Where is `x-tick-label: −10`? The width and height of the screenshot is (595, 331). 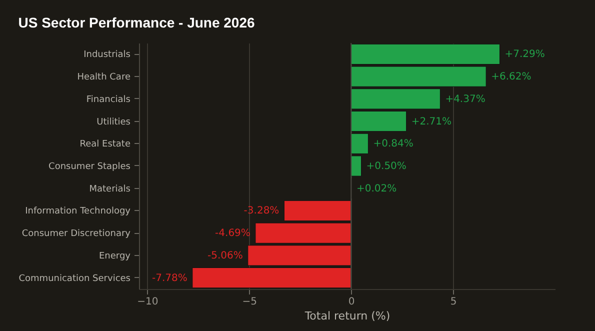
x-tick-label: −10 is located at coordinates (147, 302).